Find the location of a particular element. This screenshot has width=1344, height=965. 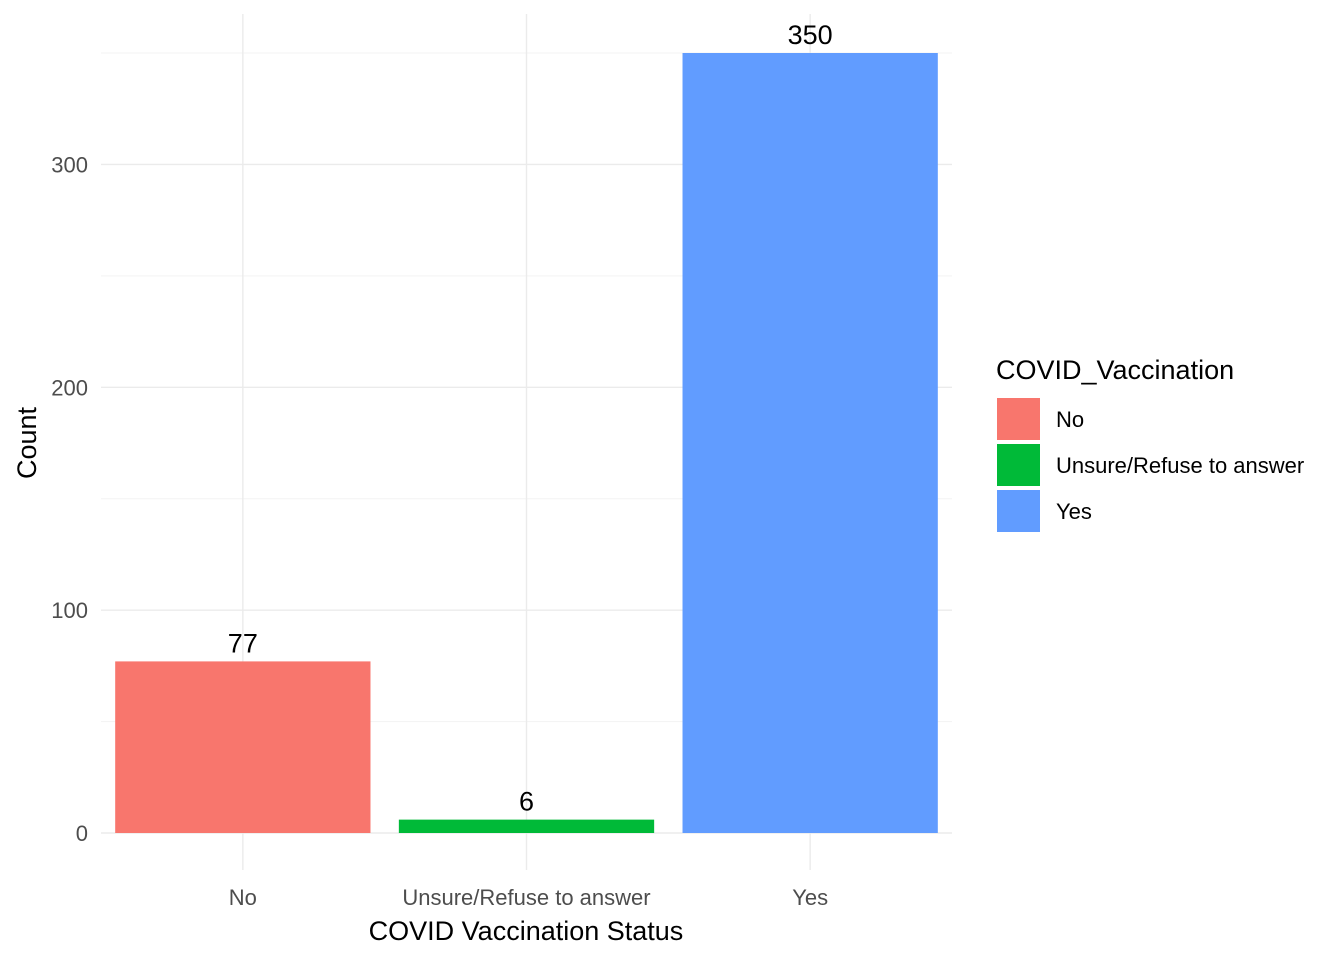

legend-label: Unsure/Refuse to answer is located at coordinates (1180, 465).